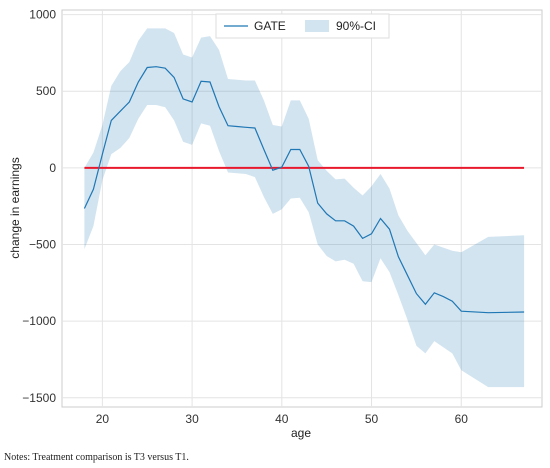 This screenshot has height=468, width=550. What do you see at coordinates (302, 26) in the screenshot?
I see `legend: GATE 90%-CI` at bounding box center [302, 26].